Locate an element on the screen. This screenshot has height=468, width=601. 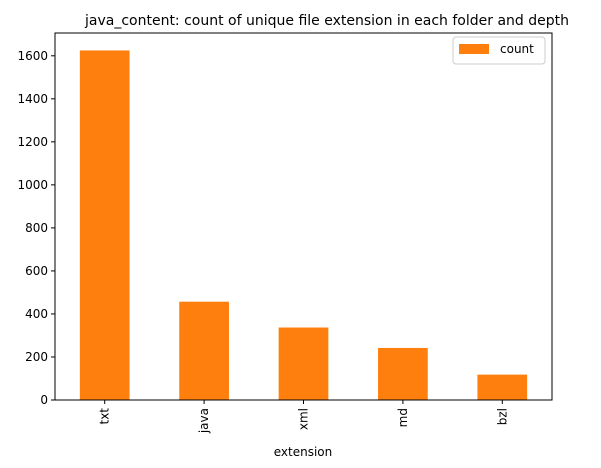
y-tick-label: 0 is located at coordinates (44, 400).